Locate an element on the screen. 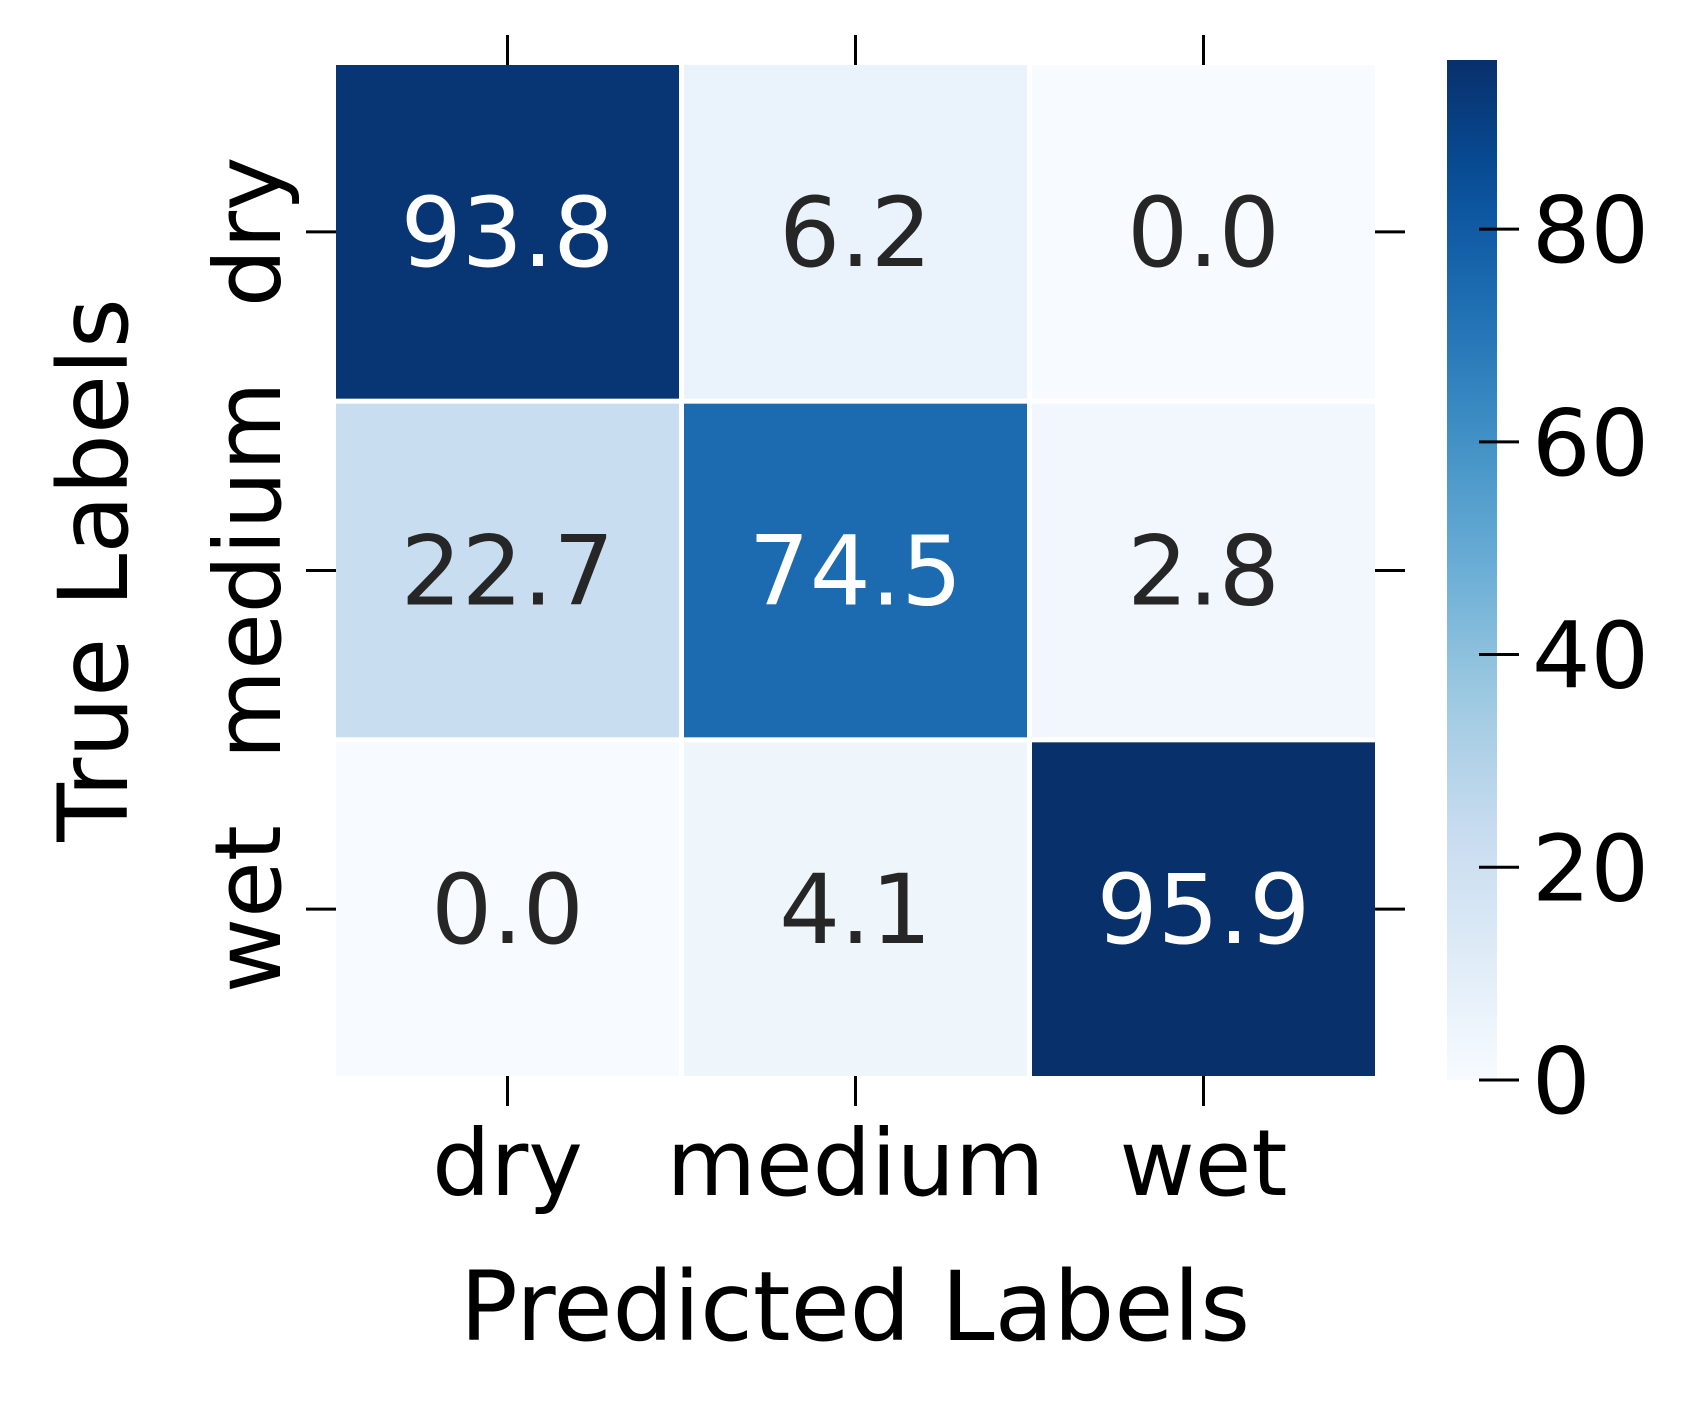 The height and width of the screenshot is (1403, 1706). y-tick-label: medium is located at coordinates (248, 570).